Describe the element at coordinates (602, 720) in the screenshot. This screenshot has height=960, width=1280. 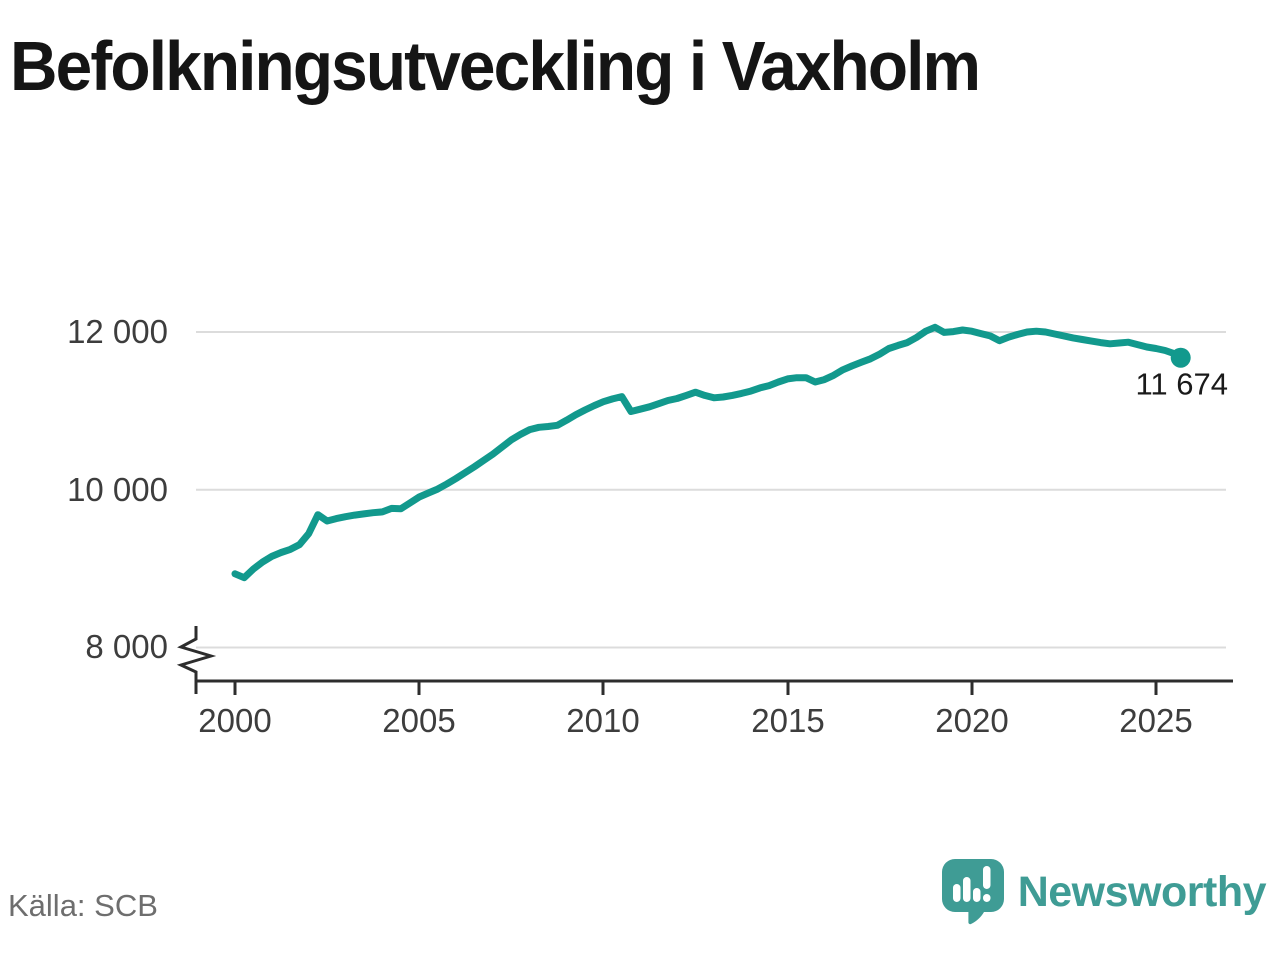
I see `x-tick-label-2010: 2010` at that location.